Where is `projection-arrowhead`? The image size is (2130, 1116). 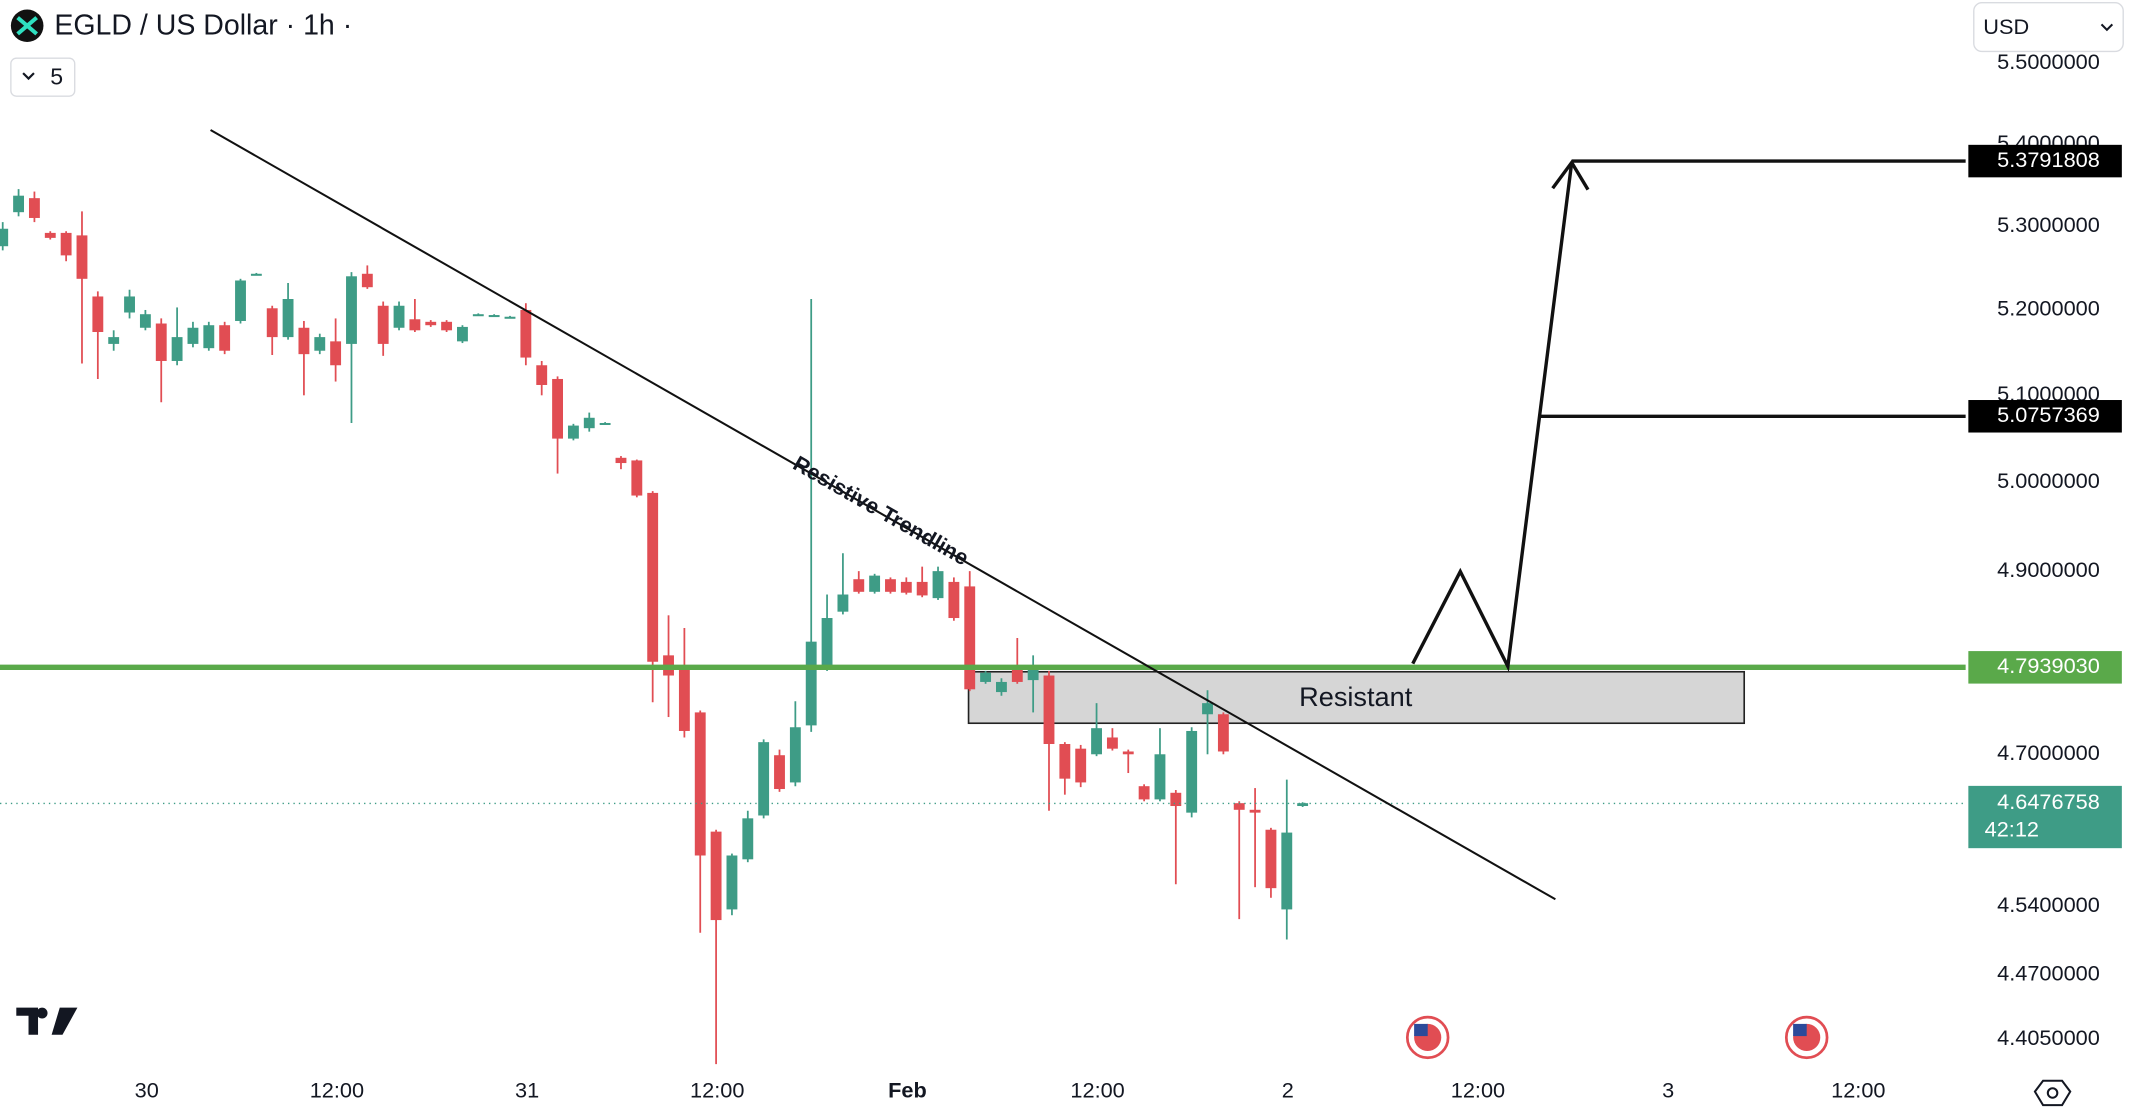
projection-arrowhead is located at coordinates (1570, 175).